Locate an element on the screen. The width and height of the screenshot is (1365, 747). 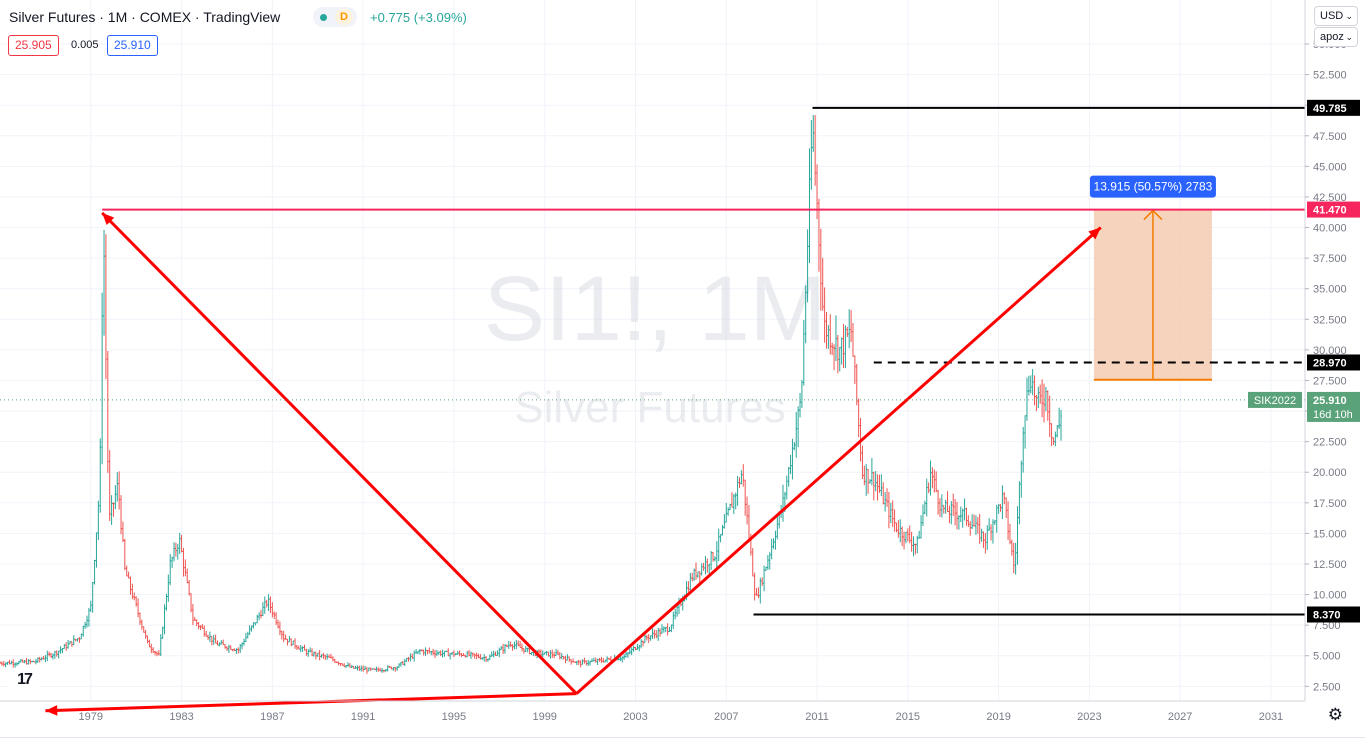
watermark-name: Silver Futures is located at coordinates (649, 407).